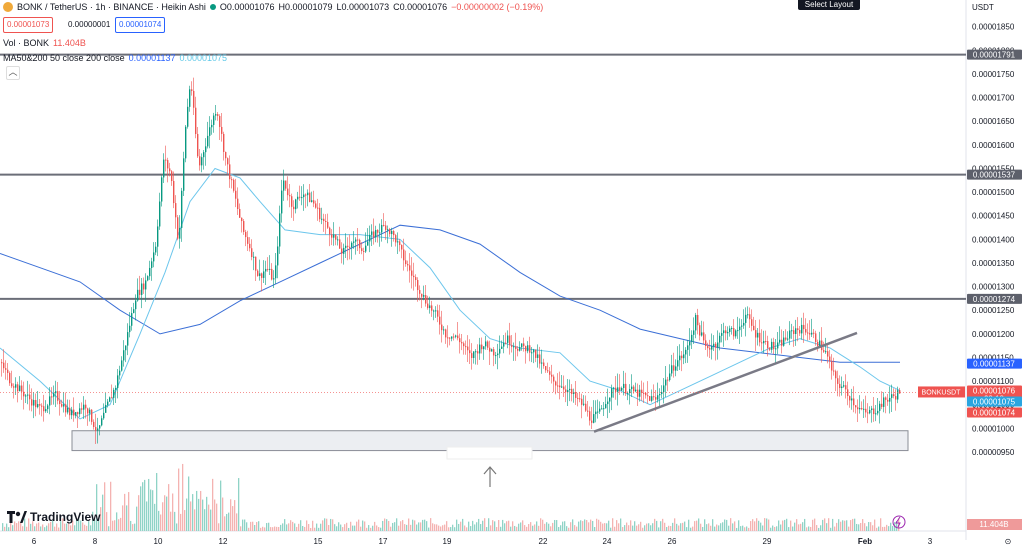 Image resolution: width=1024 pixels, height=551 pixels. What do you see at coordinates (607, 541) in the screenshot?
I see `x-tick-label: 24` at bounding box center [607, 541].